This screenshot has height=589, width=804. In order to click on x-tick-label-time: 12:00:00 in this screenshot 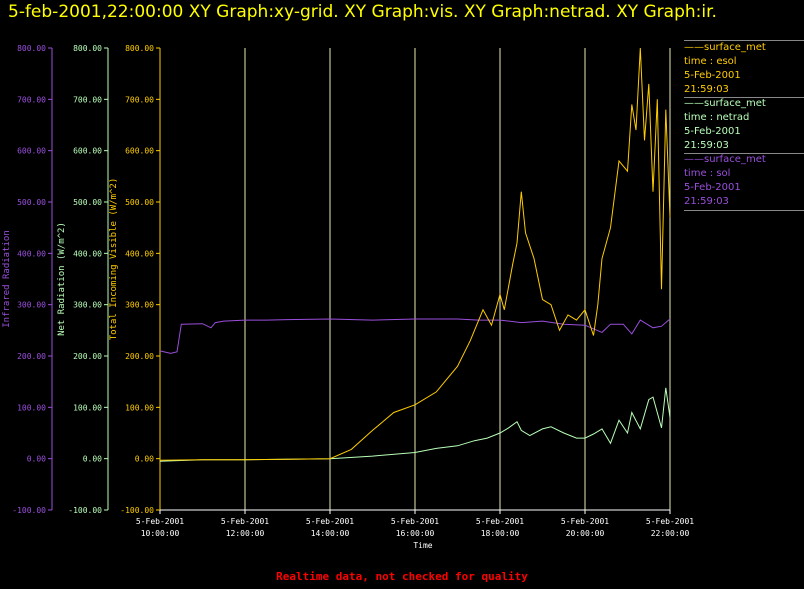, I will do `click(245, 533)`.